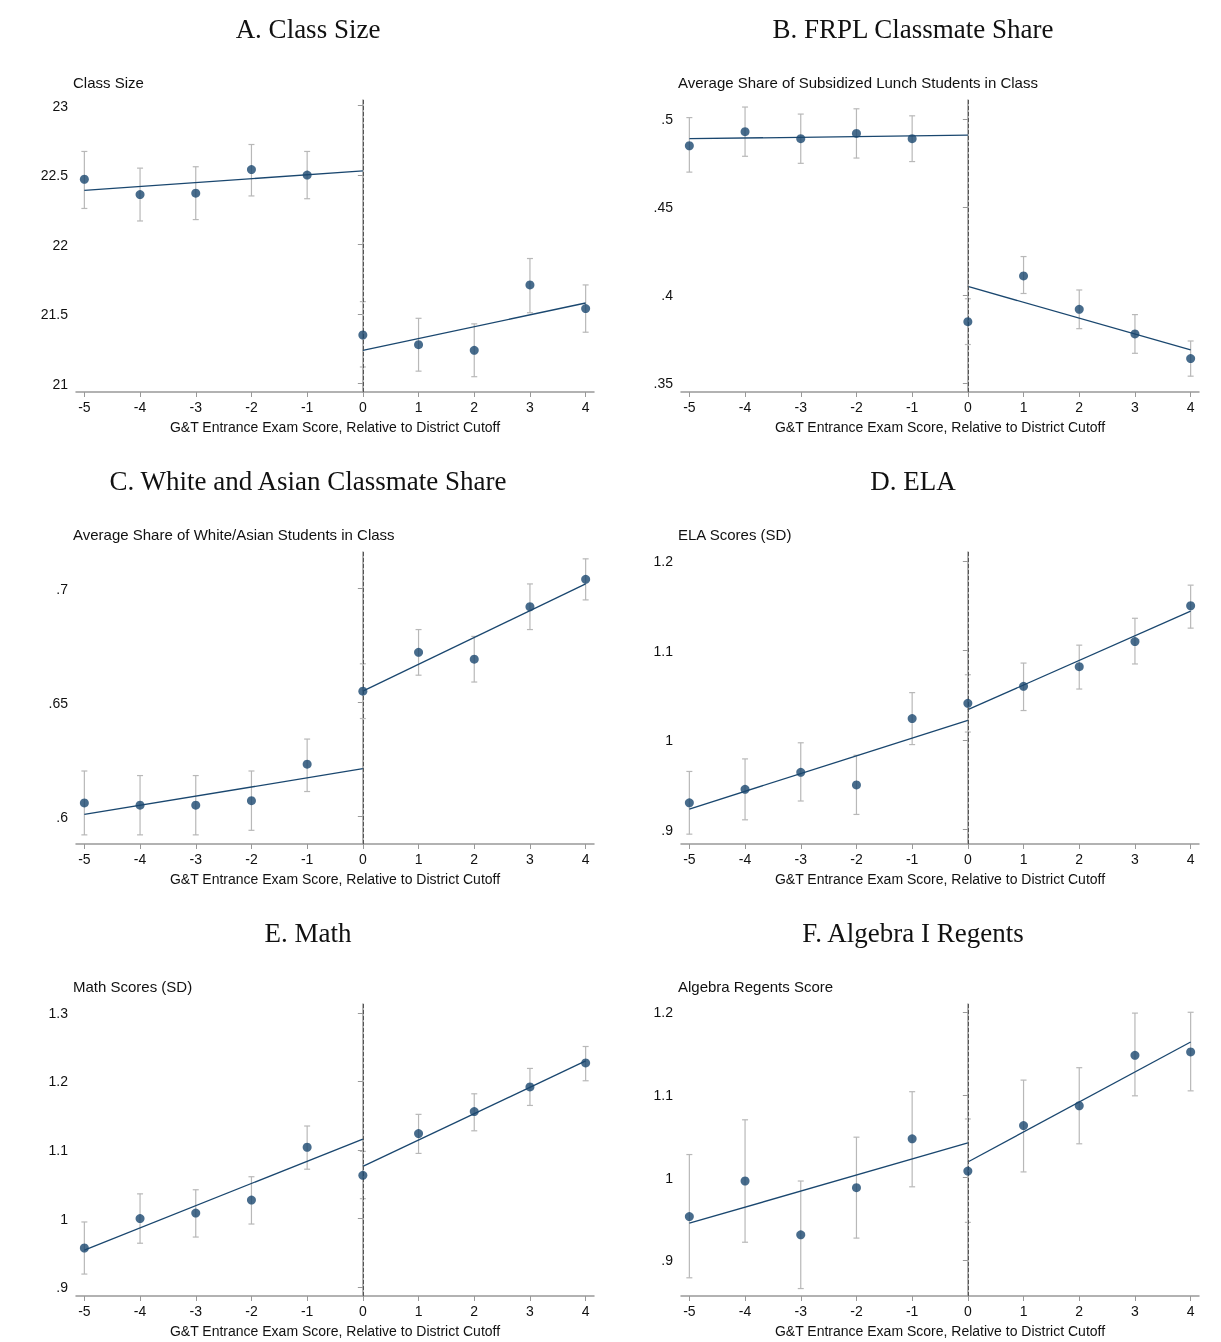  What do you see at coordinates (667, 119) in the screenshot?
I see `y-tick-label: .5` at bounding box center [667, 119].